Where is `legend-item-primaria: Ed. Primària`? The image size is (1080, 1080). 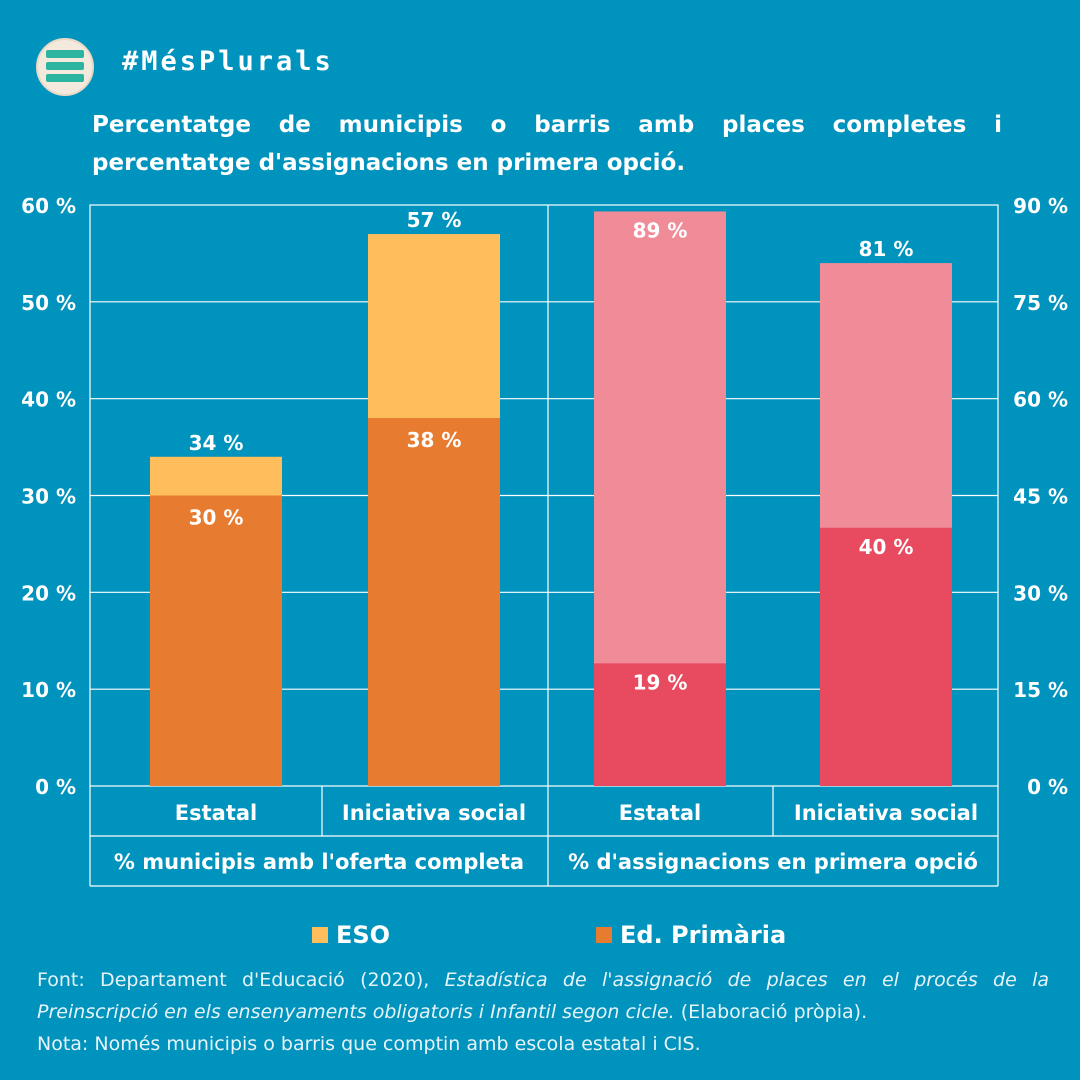 legend-item-primaria: Ed. Primària is located at coordinates (691, 935).